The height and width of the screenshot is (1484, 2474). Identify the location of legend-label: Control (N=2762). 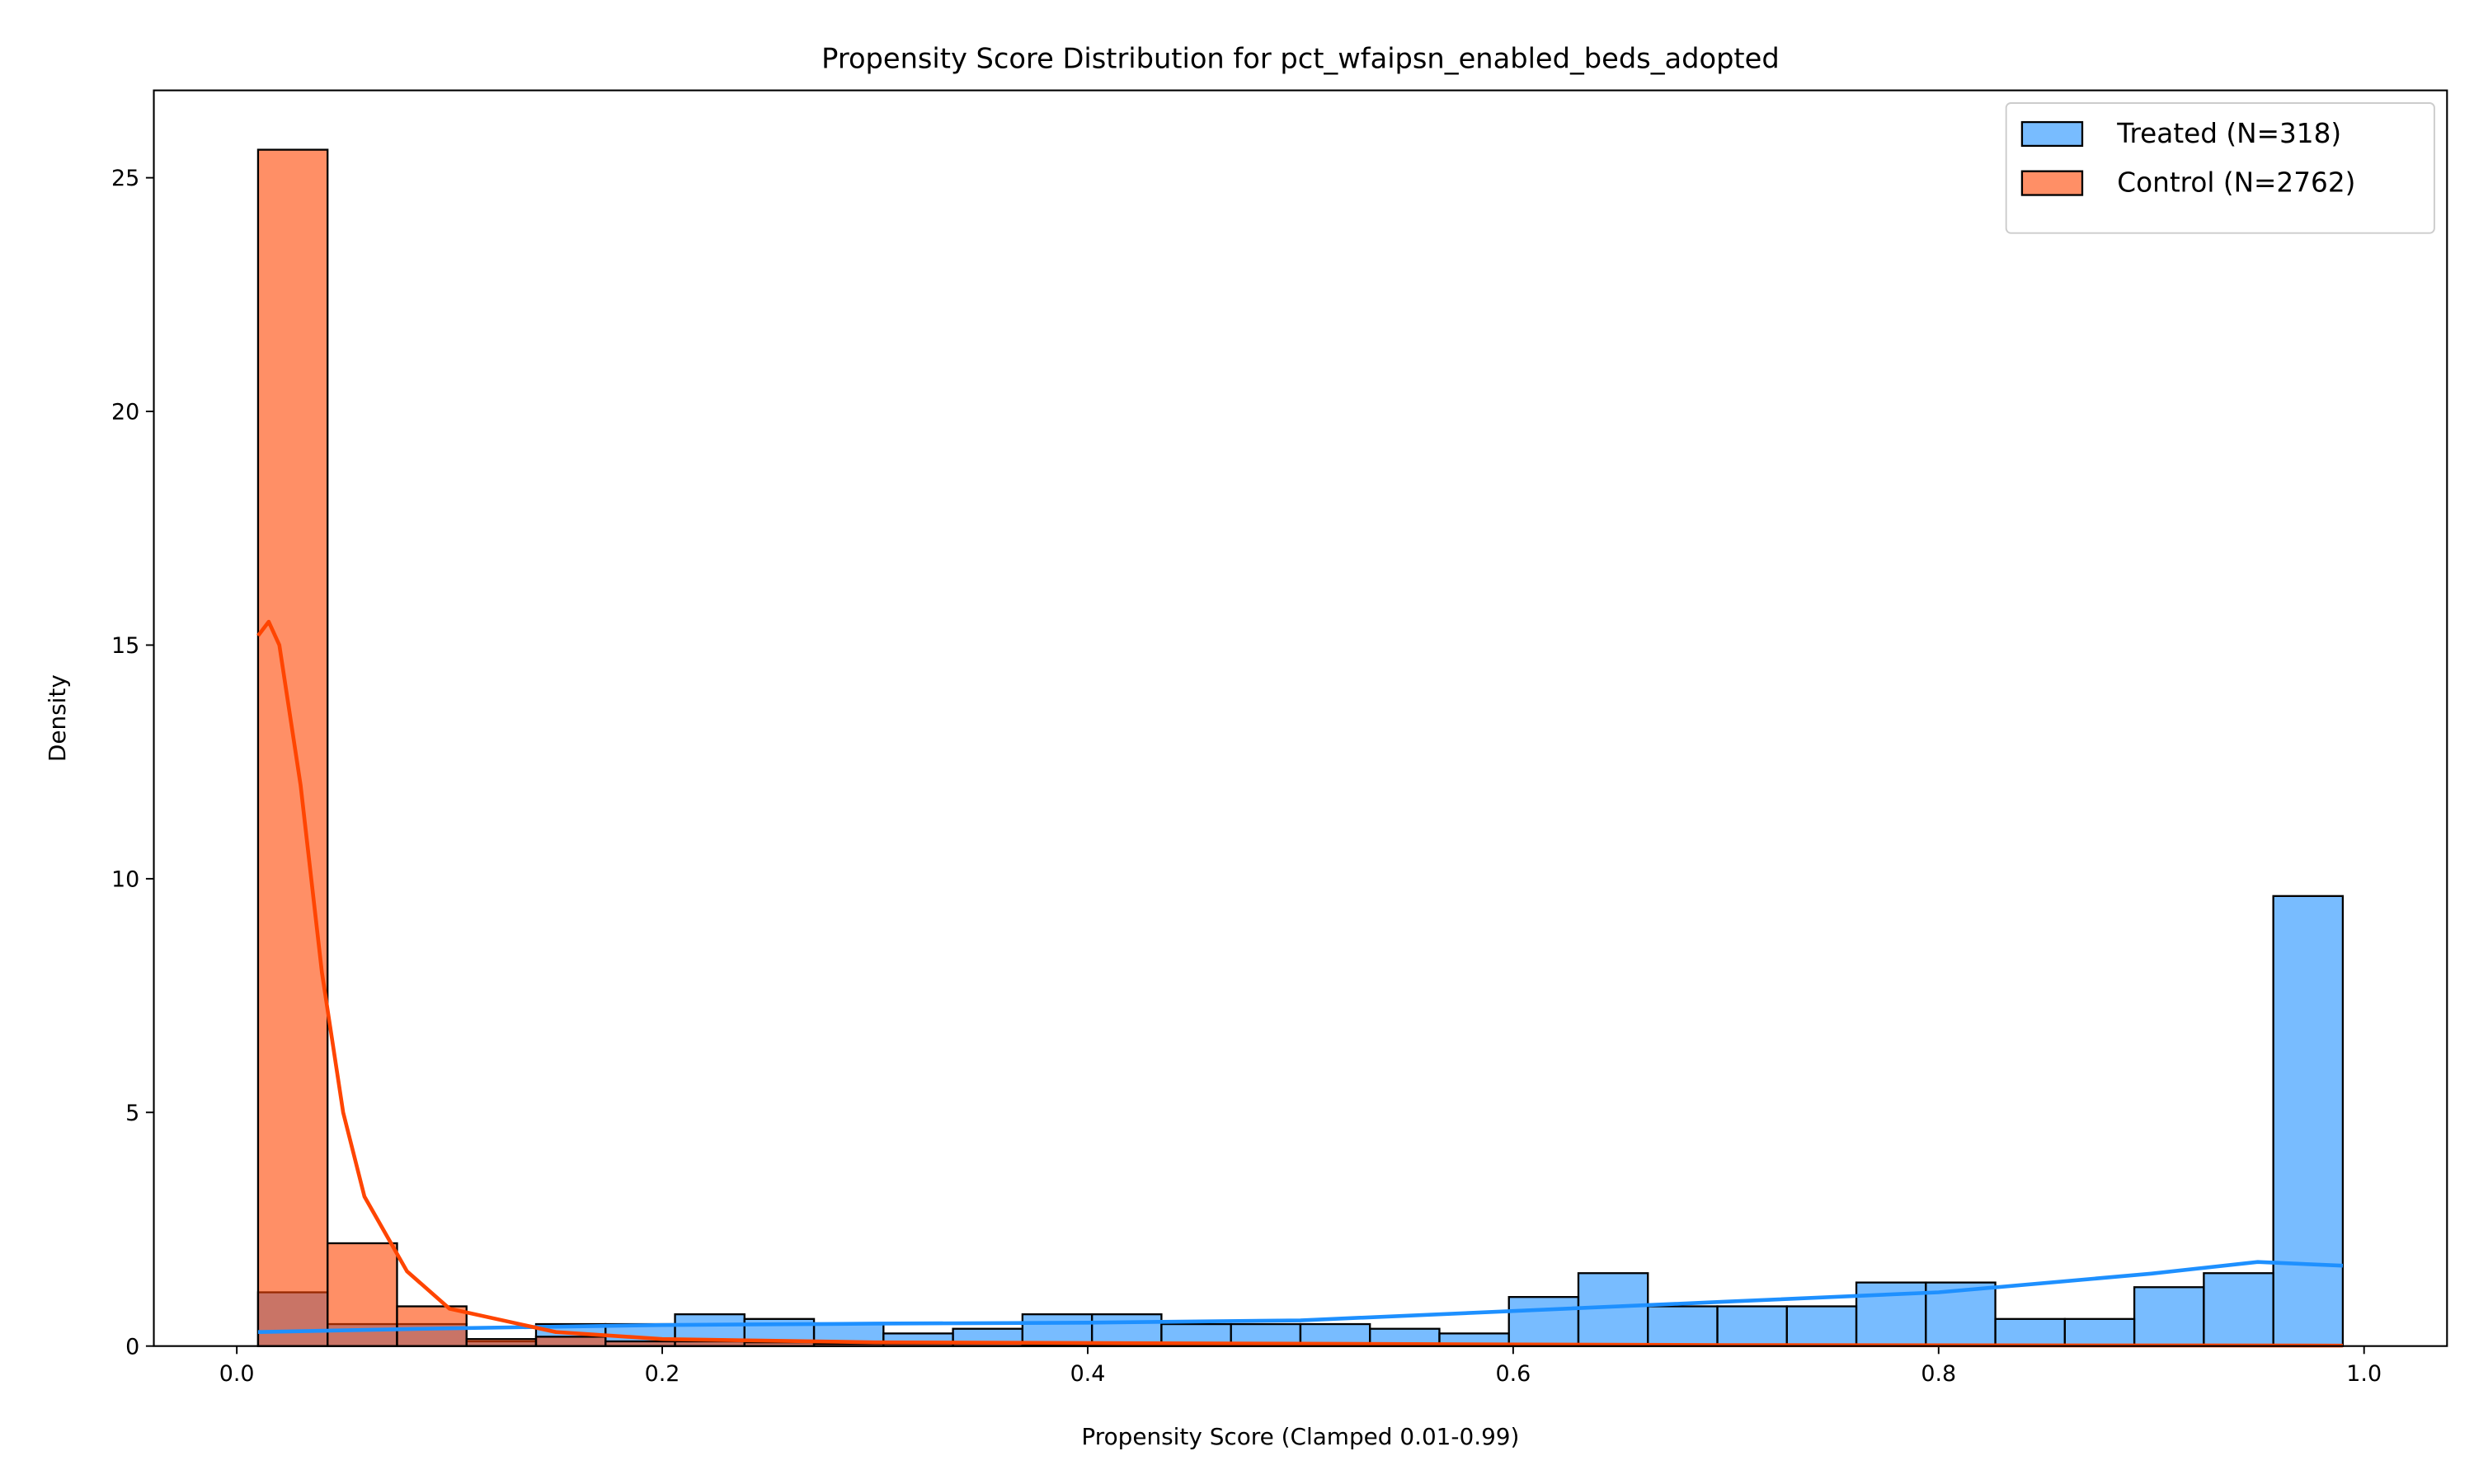
(2236, 183).